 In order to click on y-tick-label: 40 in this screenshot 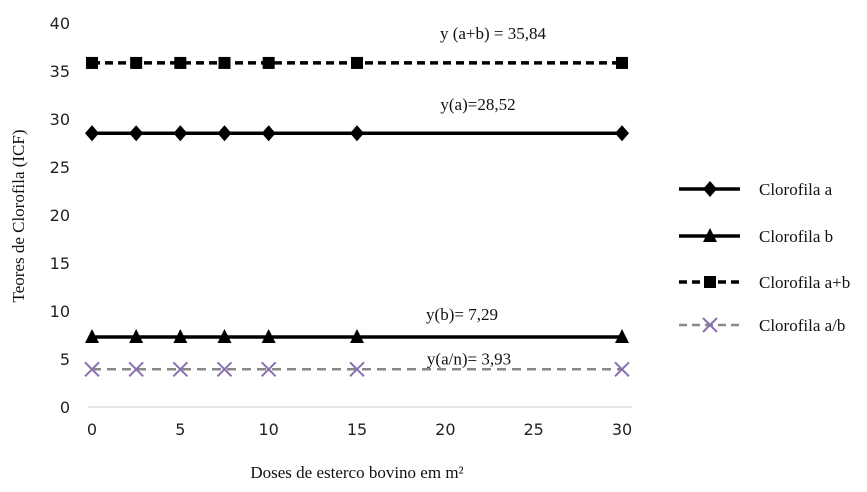, I will do `click(60, 23)`.